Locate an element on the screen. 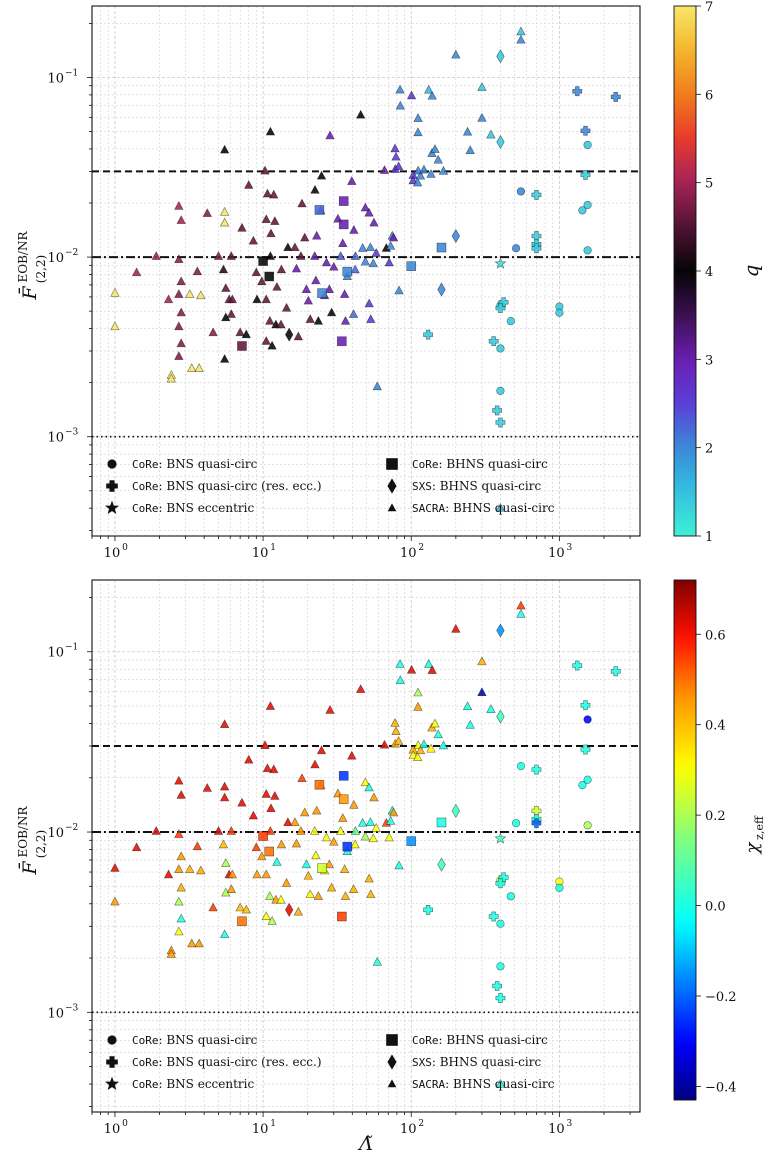  legend-source: SACRA is located at coordinates (428, 1084).